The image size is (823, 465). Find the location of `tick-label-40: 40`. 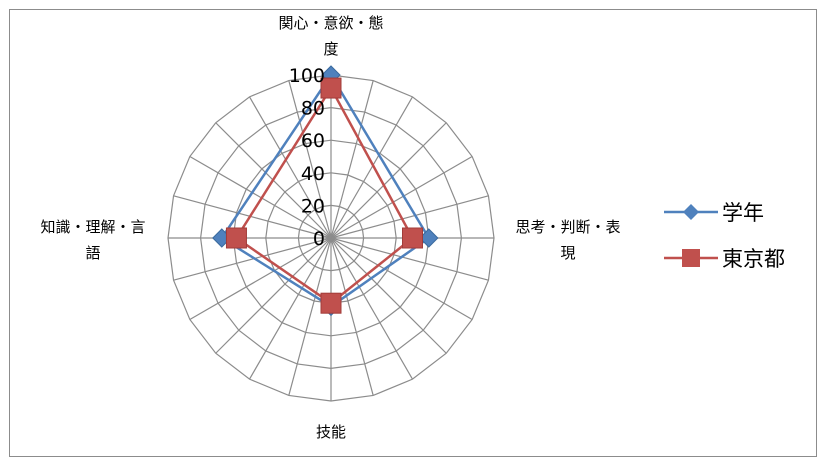

tick-label-40: 40 is located at coordinates (313, 174).